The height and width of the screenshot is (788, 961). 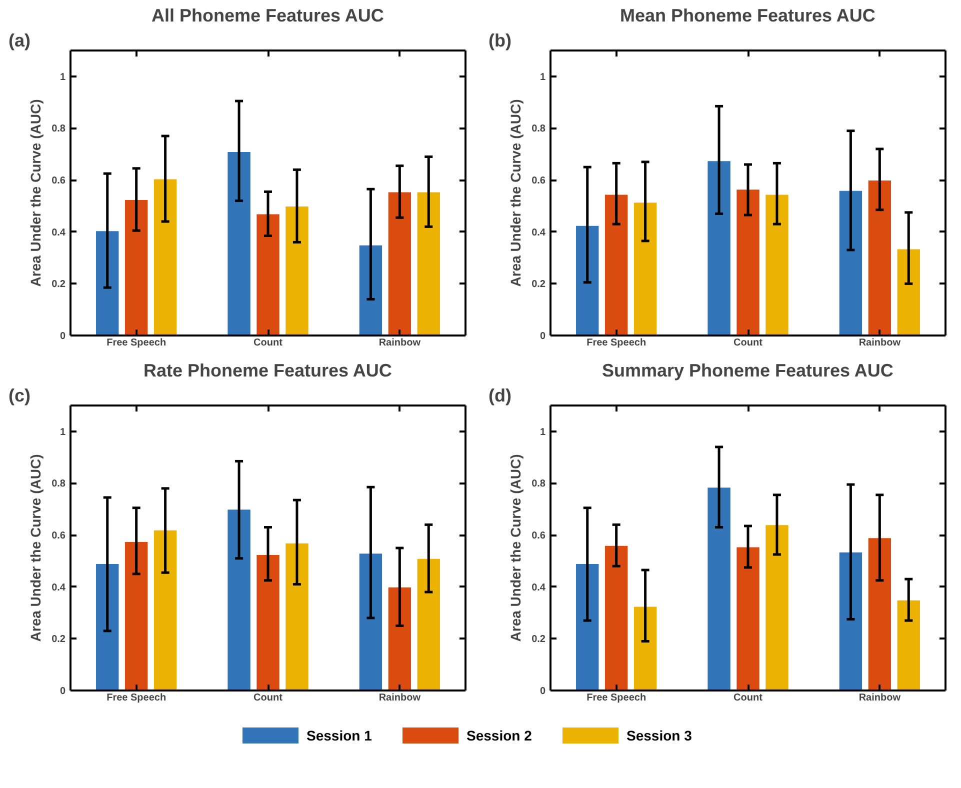 What do you see at coordinates (19, 396) in the screenshot?
I see `text: (c)` at bounding box center [19, 396].